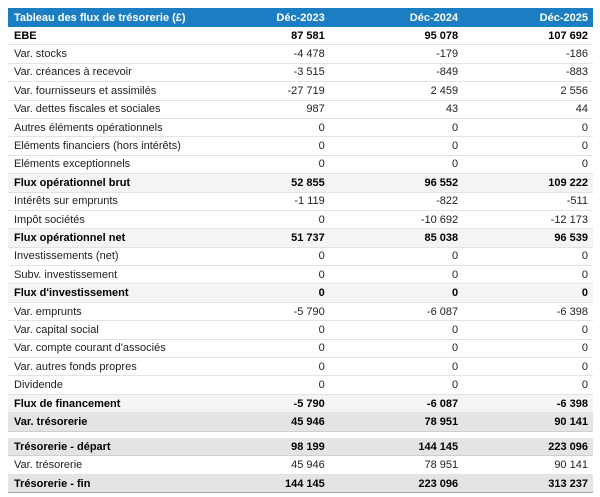 The image size is (600, 497). What do you see at coordinates (100, 17) in the screenshot?
I see `table-title: Tableau des flux de trésorerie (£)` at bounding box center [100, 17].